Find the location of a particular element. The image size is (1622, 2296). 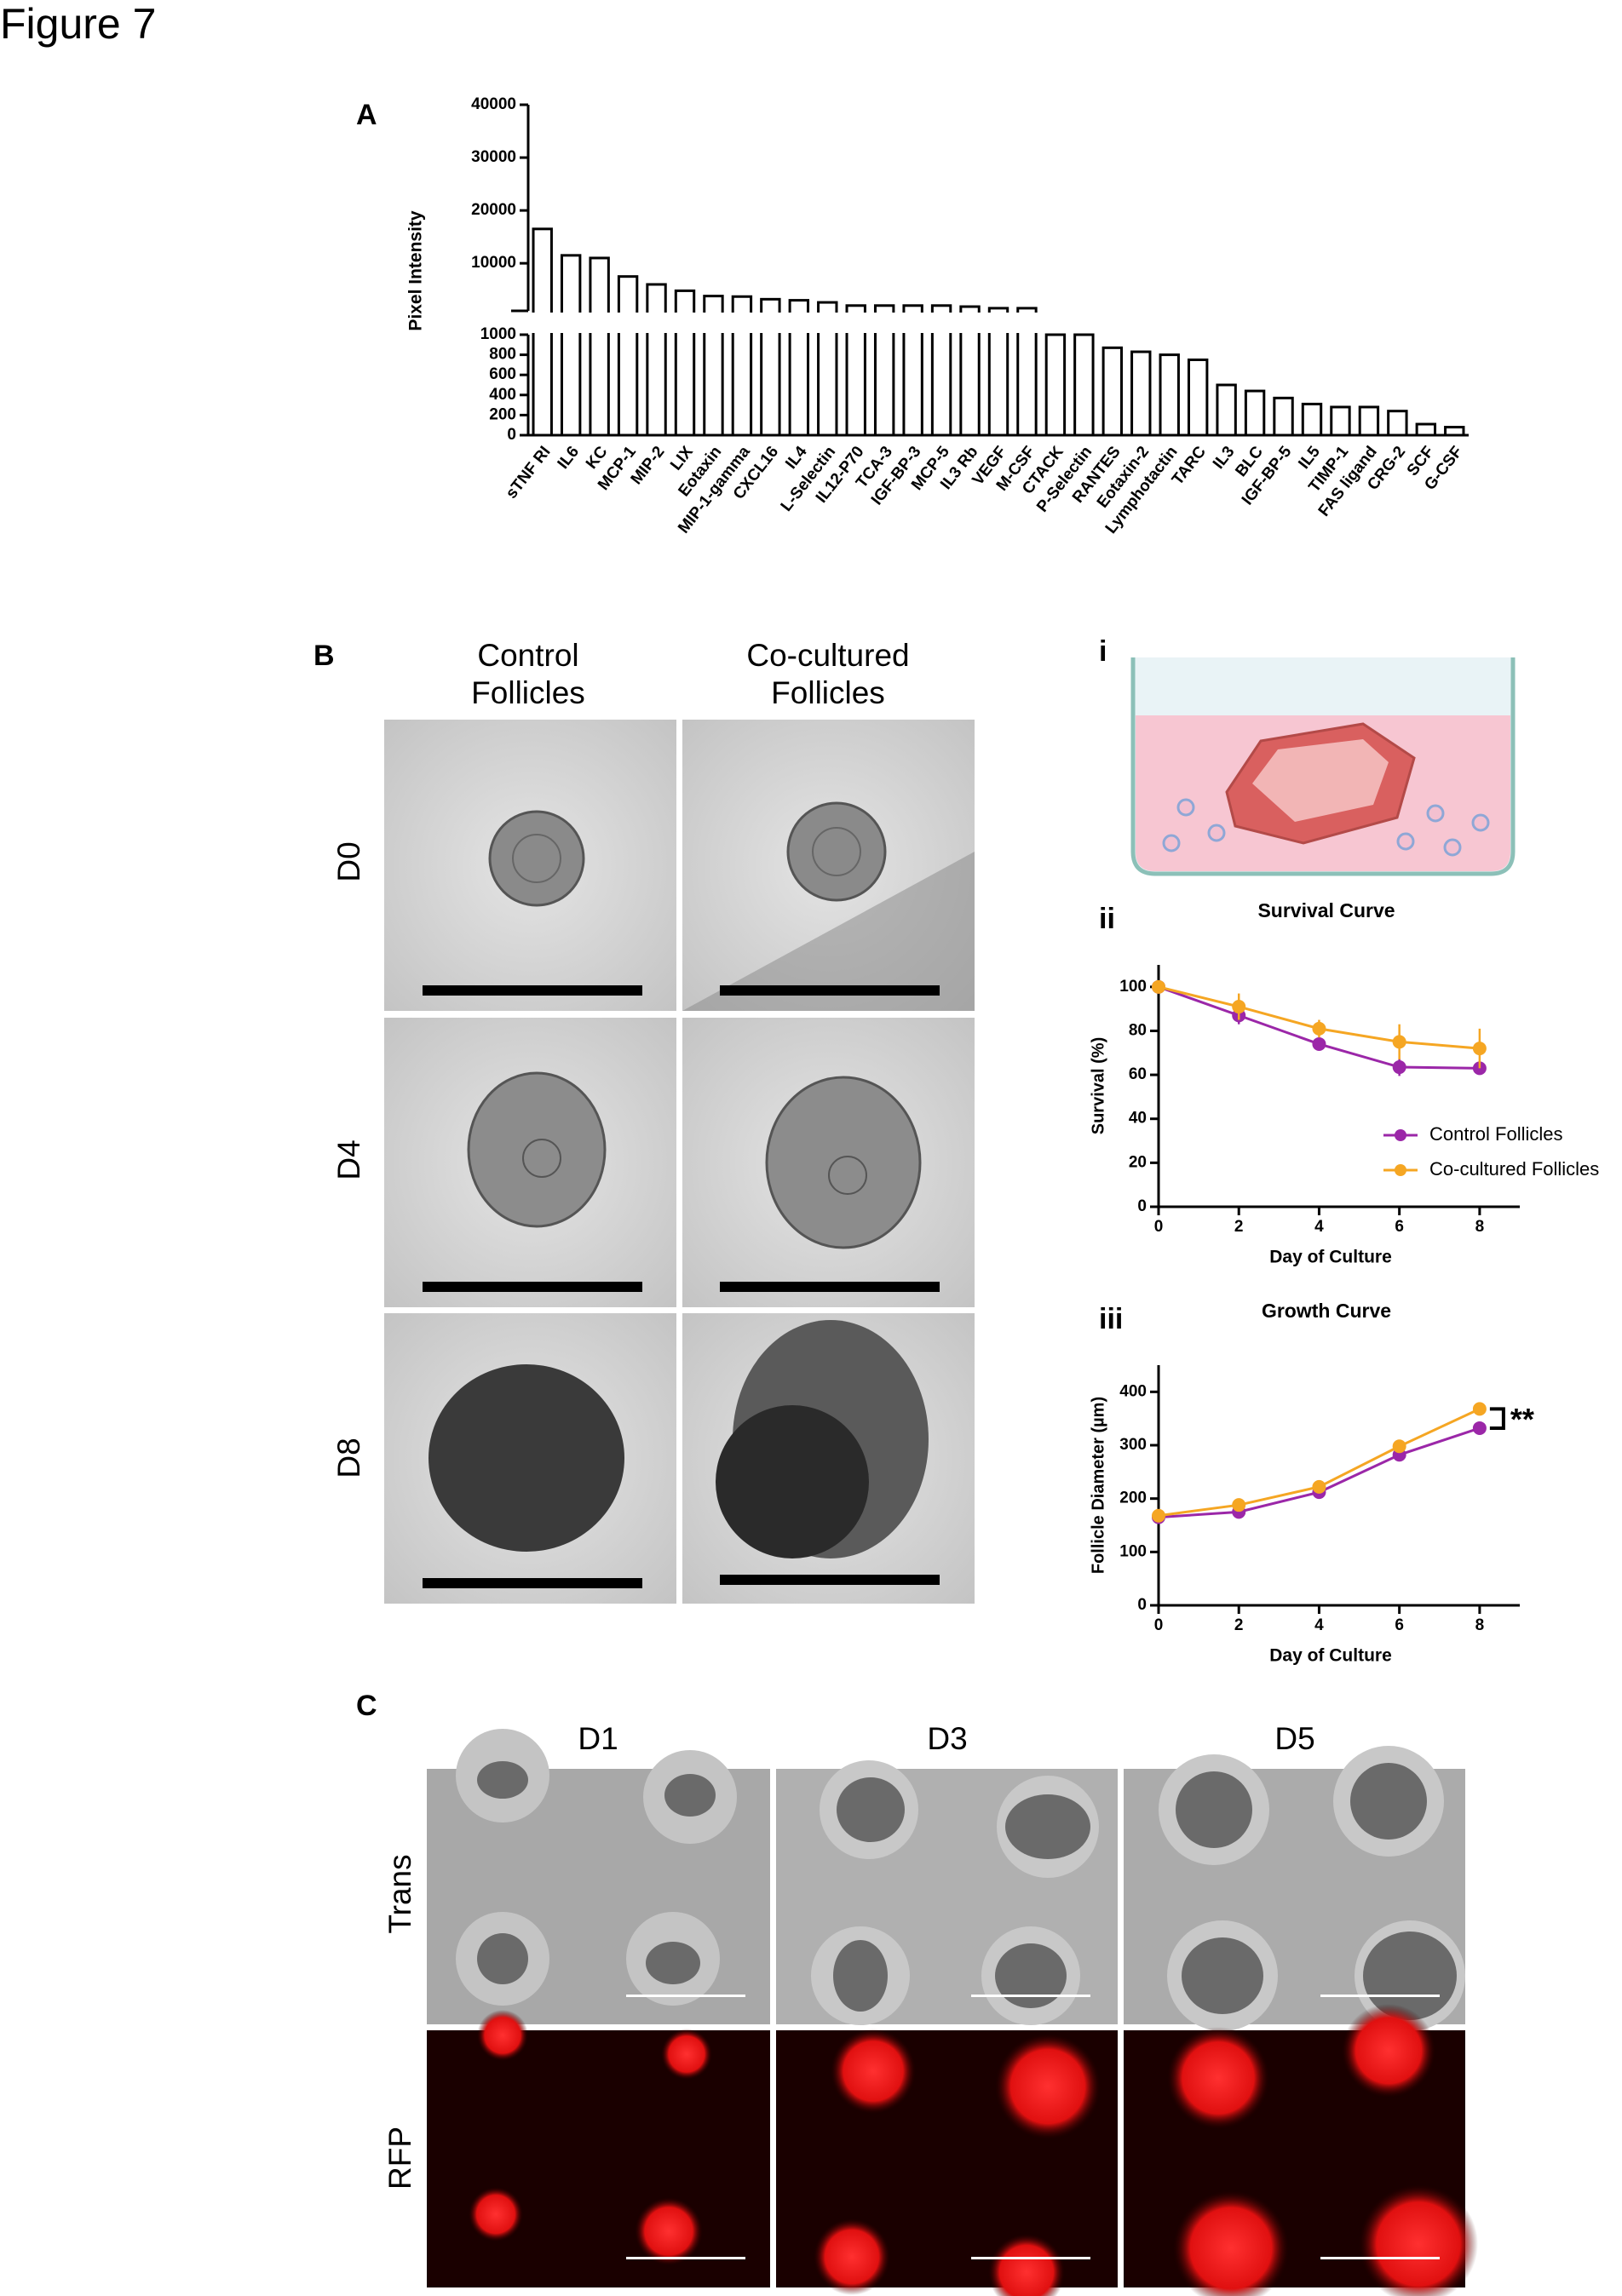

sub-panel-label: ii is located at coordinates (1107, 919).